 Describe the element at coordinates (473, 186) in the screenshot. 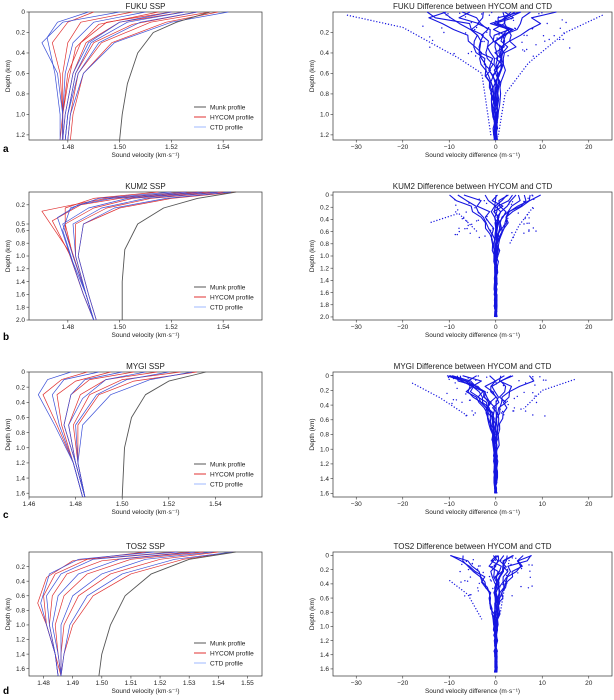

I see `chart-title: KUM2 Difference between HYCOM and CTD` at that location.